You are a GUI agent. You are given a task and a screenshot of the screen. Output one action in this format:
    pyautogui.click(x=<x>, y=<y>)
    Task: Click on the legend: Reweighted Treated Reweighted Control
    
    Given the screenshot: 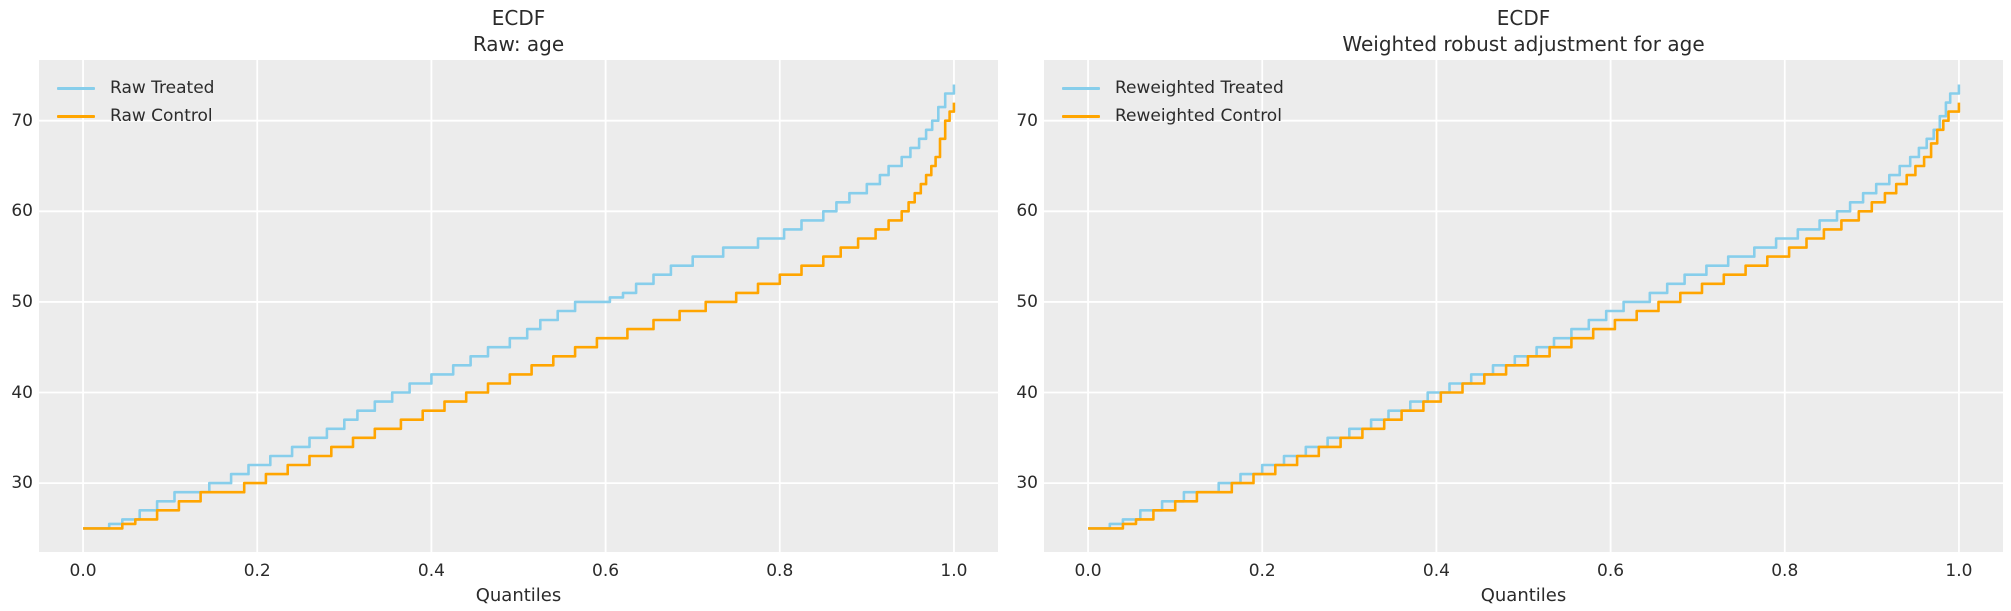 What is the action you would take?
    pyautogui.click(x=1173, y=102)
    